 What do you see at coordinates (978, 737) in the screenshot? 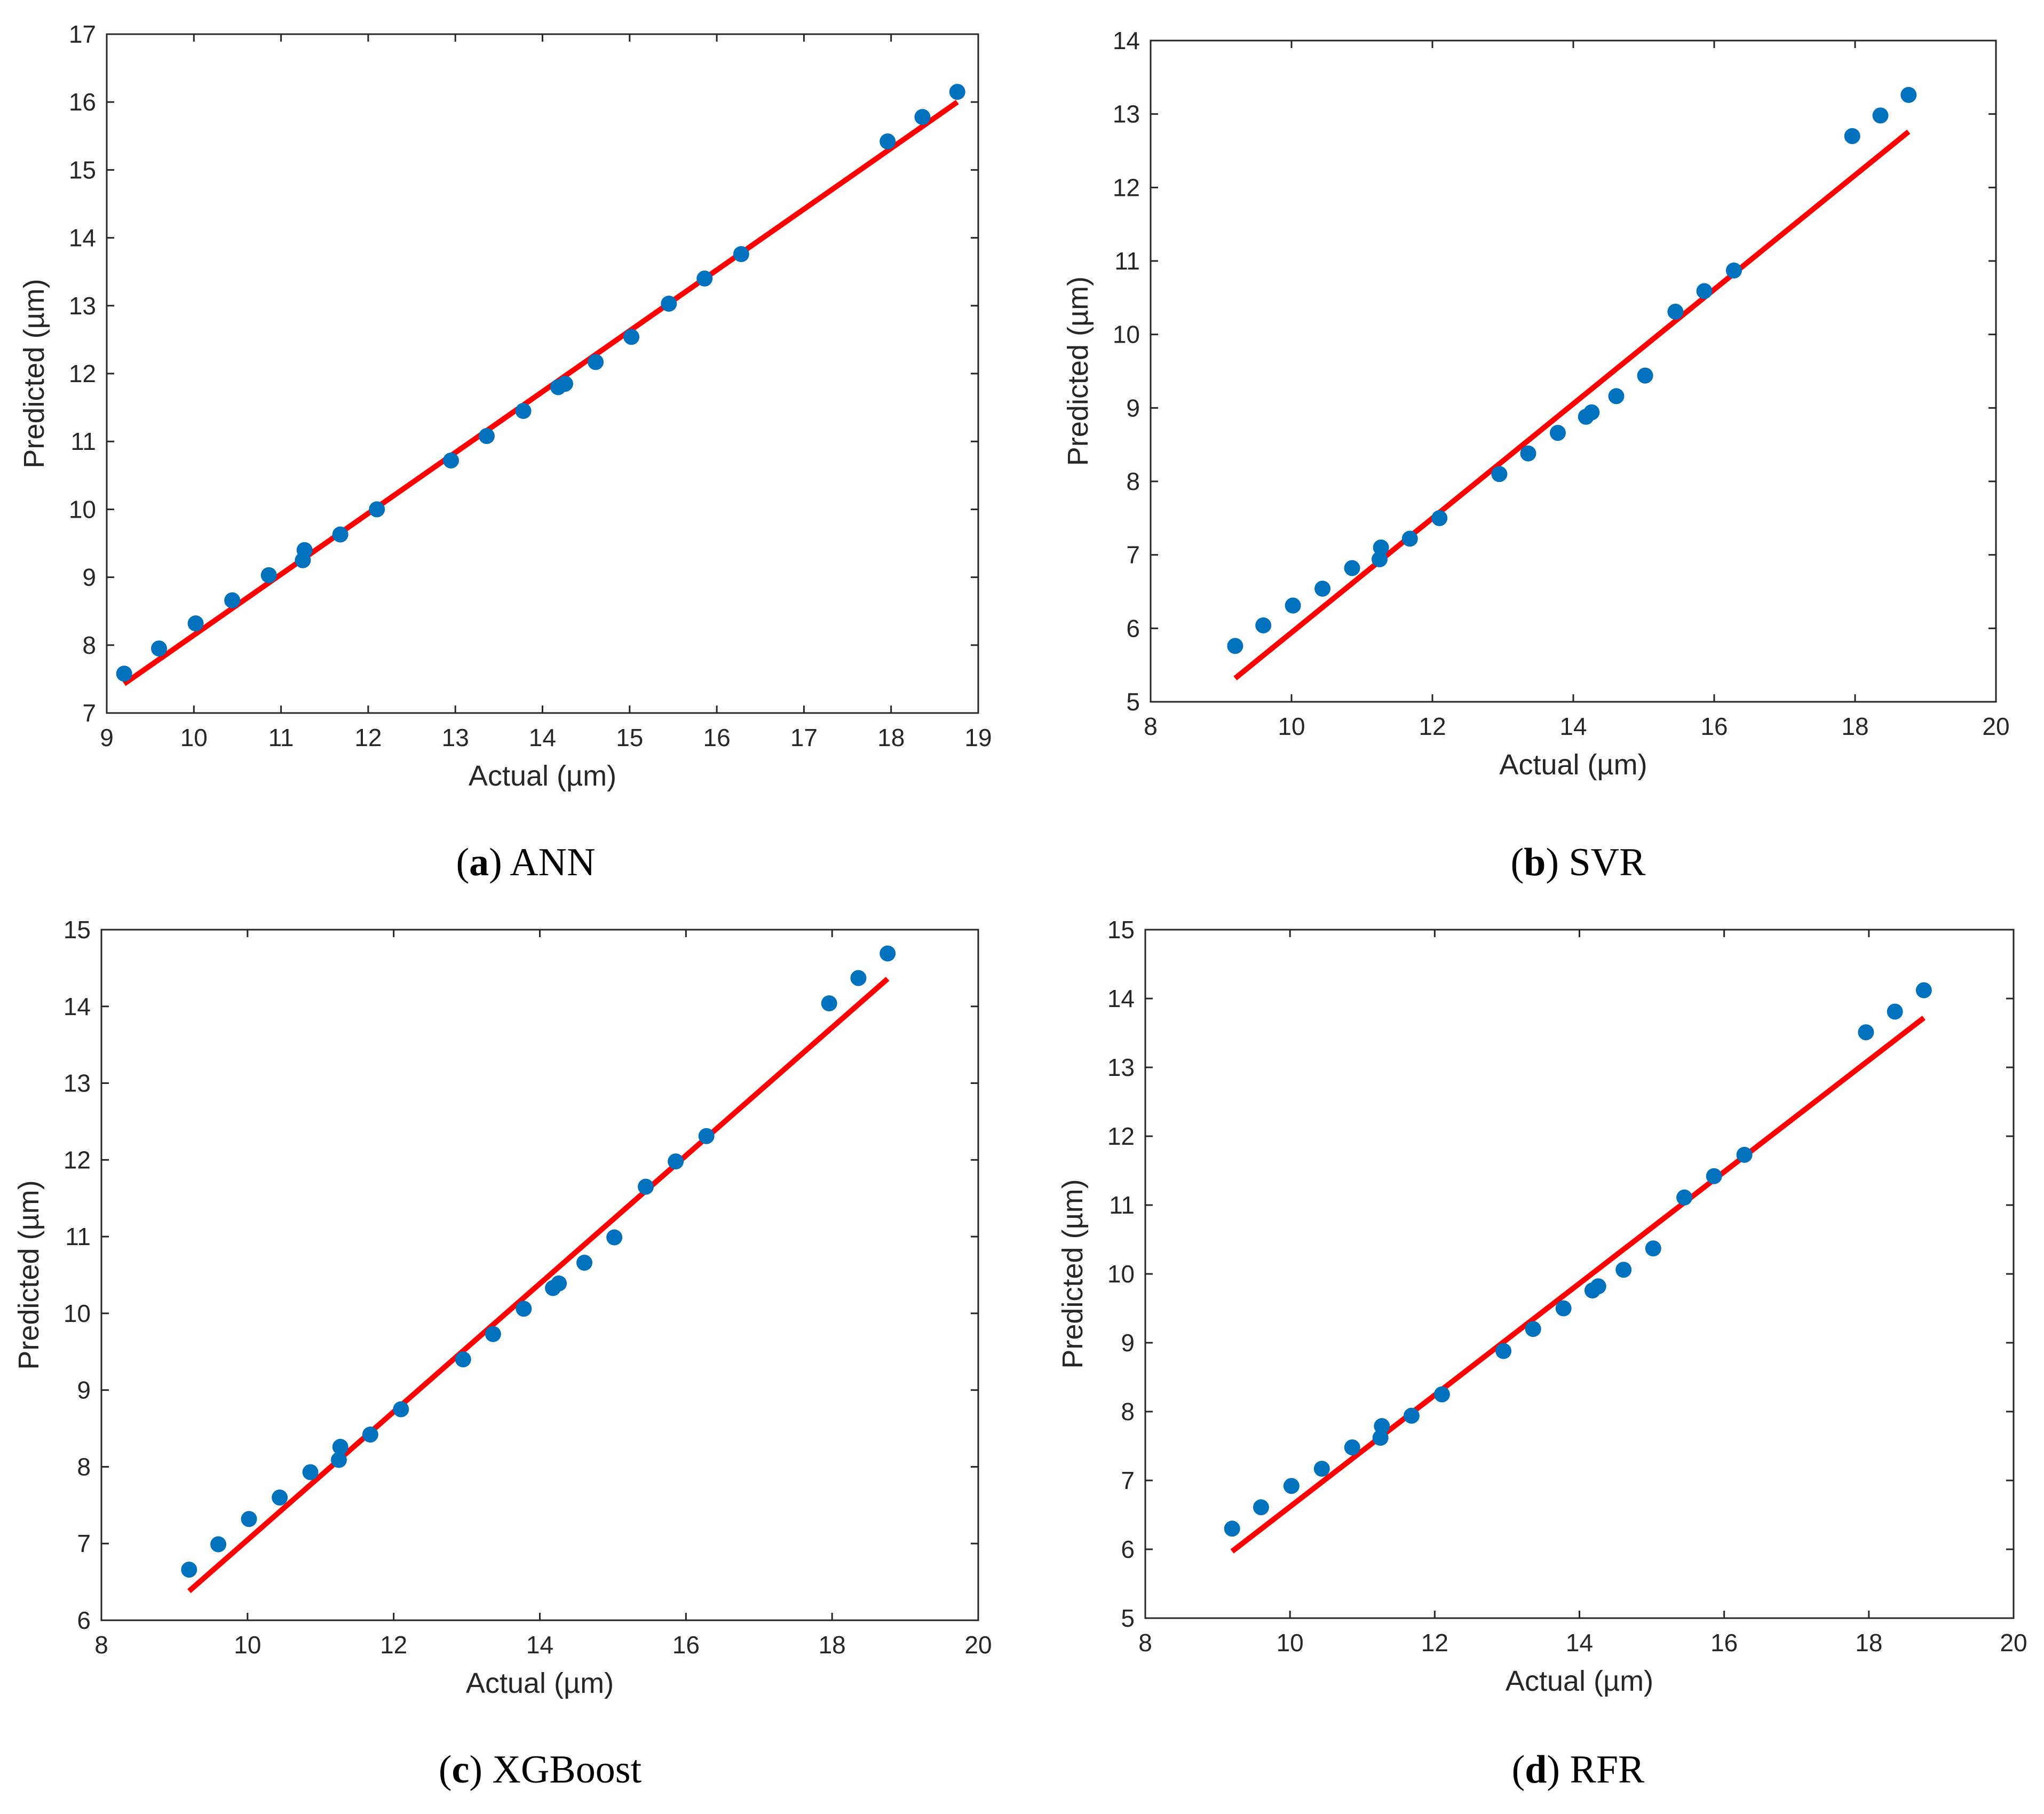
I see `x-tick-label: 19` at bounding box center [978, 737].